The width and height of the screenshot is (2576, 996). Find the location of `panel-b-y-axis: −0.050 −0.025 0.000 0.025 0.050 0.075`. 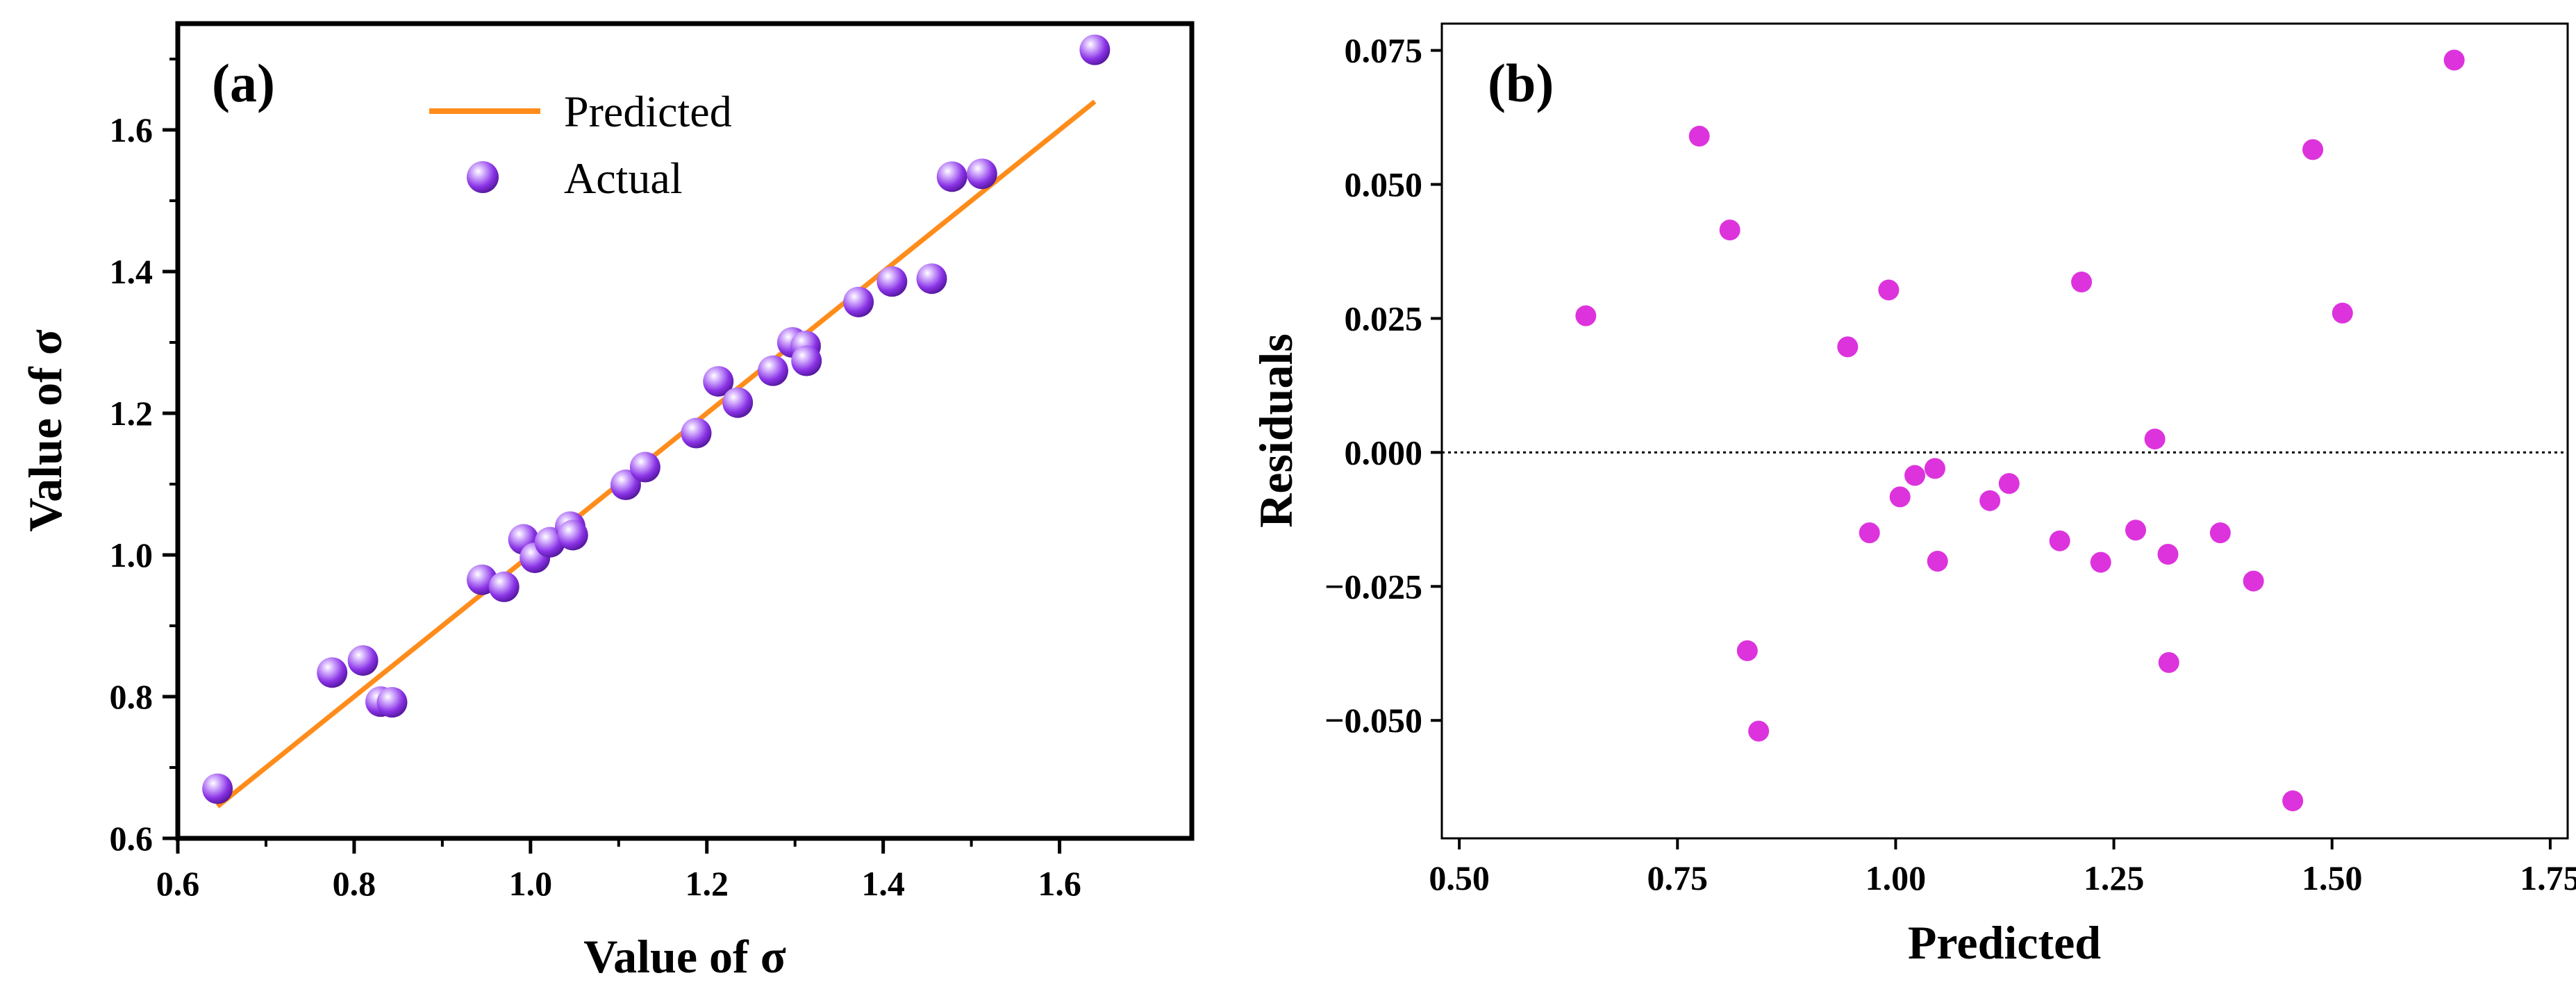

panel-b-y-axis: −0.050 −0.025 0.000 0.025 0.050 0.075 is located at coordinates (1383, 385).